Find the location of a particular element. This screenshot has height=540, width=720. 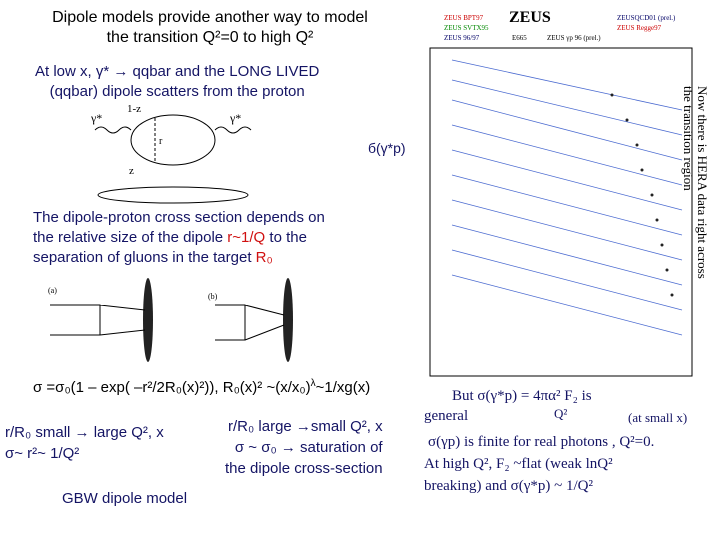

note: breaking) and σ(γ*p) ~ 1/Q² is located at coordinates (508, 486).